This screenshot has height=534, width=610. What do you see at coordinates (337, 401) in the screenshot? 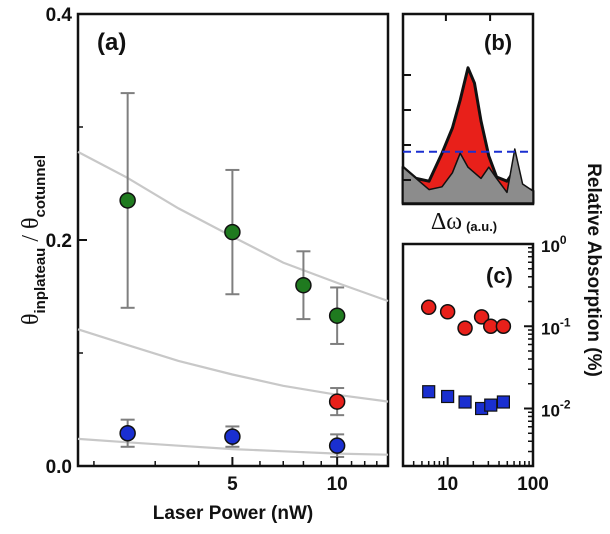
I see `point-red` at bounding box center [337, 401].